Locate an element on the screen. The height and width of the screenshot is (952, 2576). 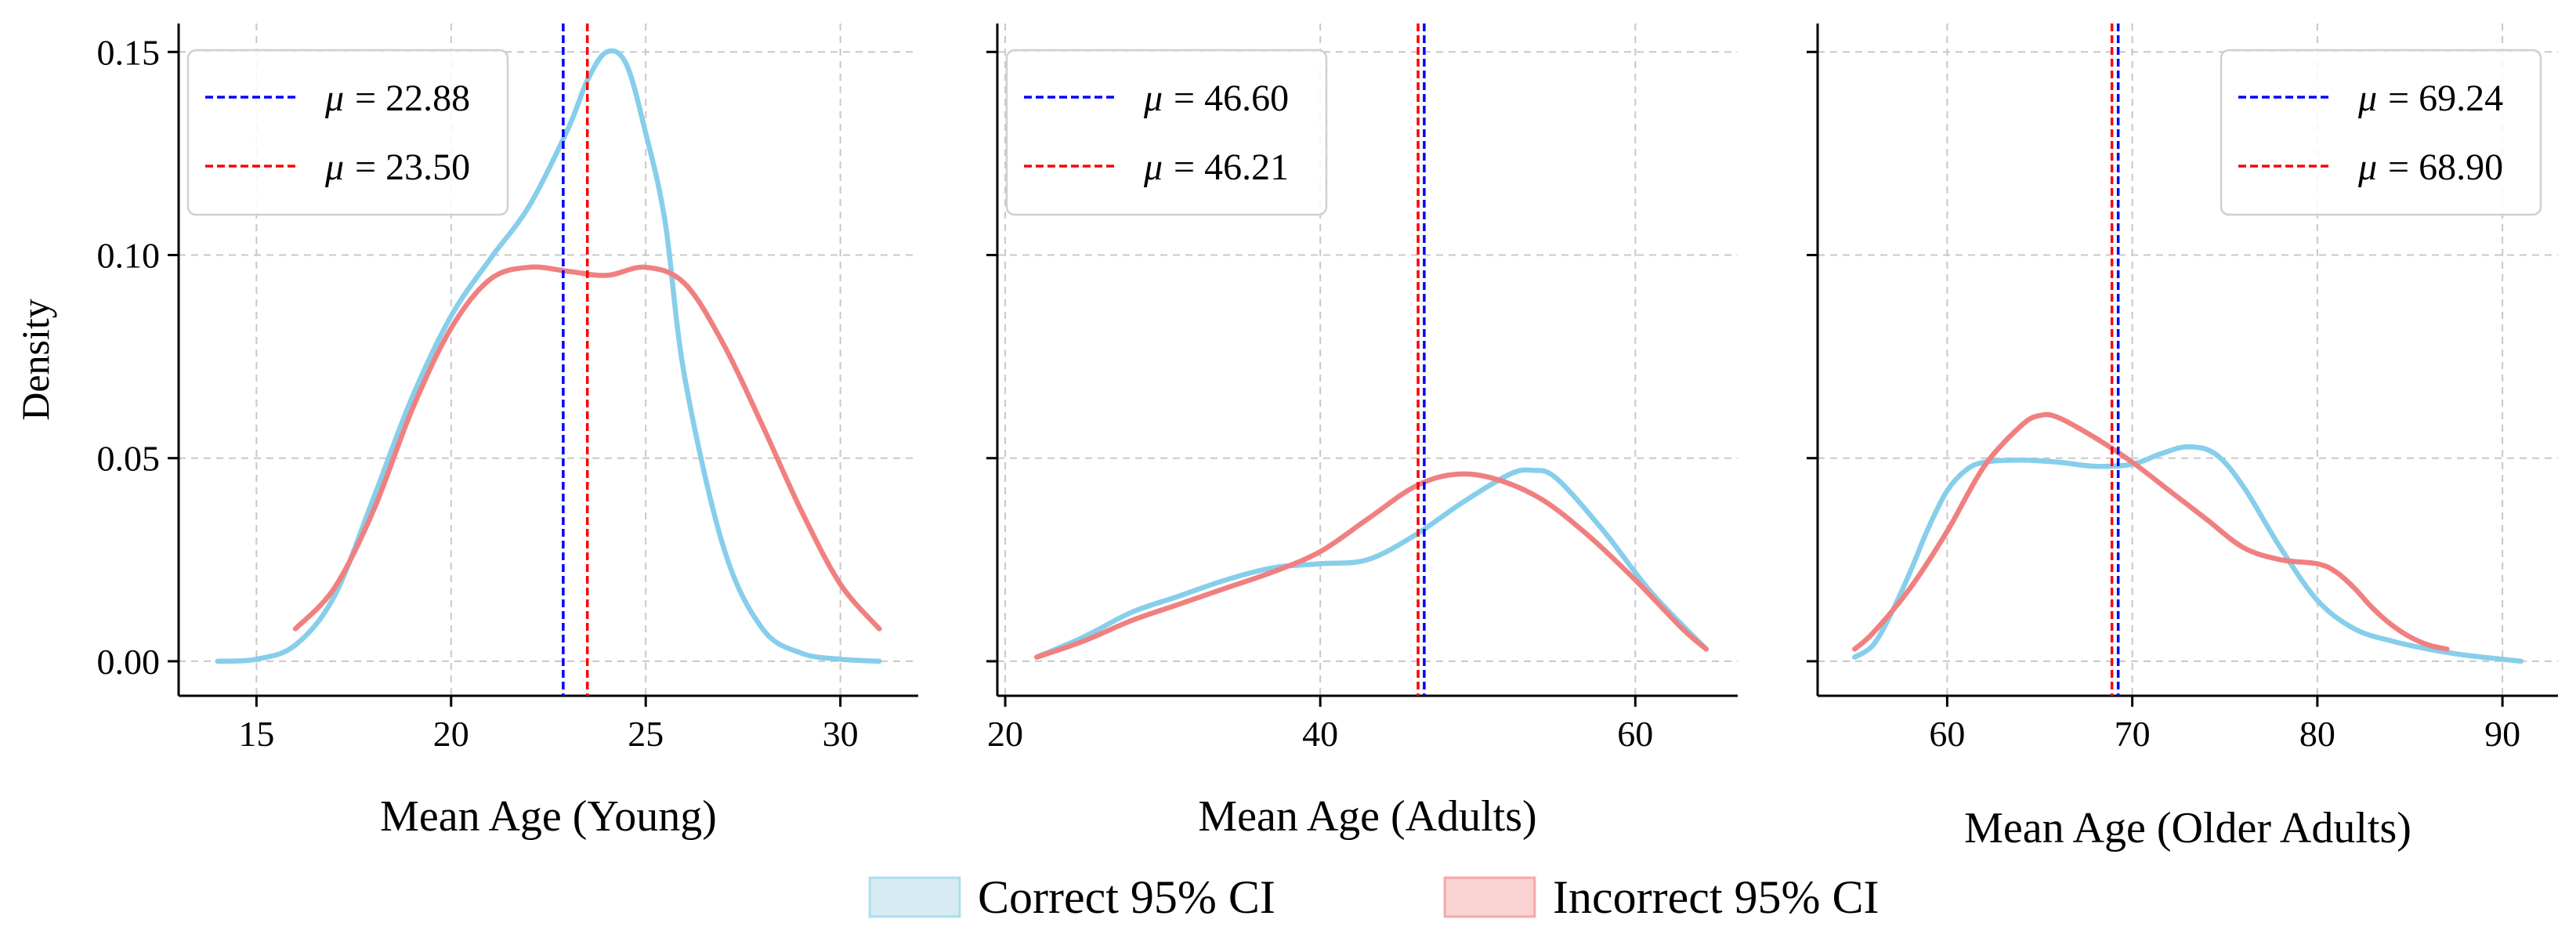
x-tick-label: 25 is located at coordinates (646, 734).